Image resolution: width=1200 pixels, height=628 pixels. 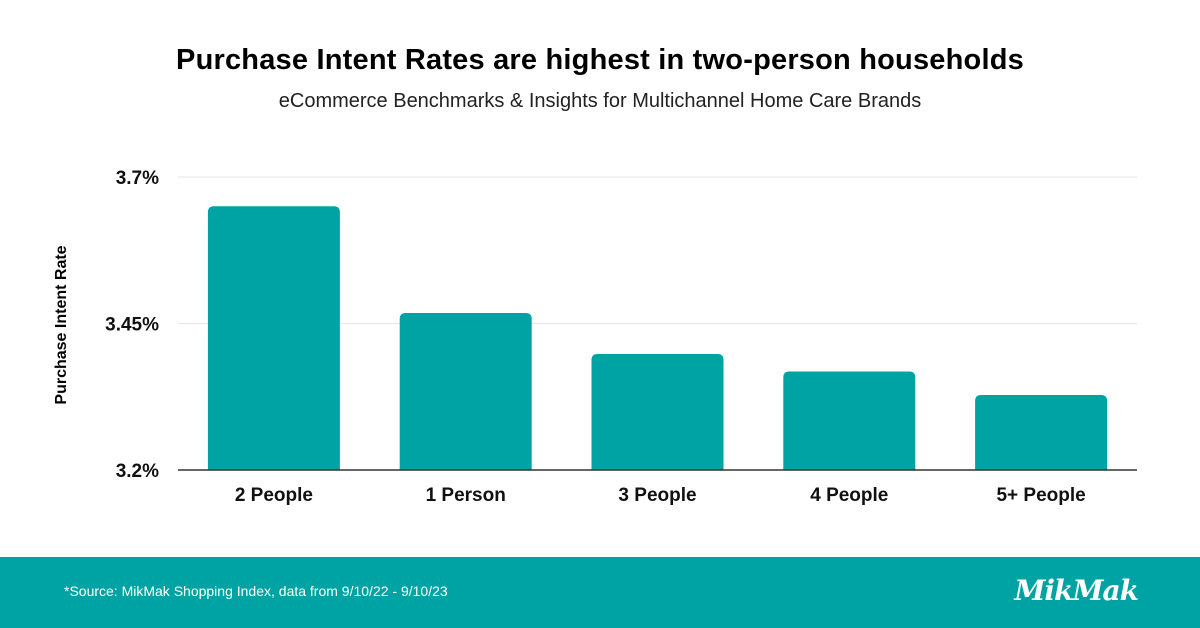 I want to click on y-axis-label: Purchase Intent Rate, so click(x=61, y=325).